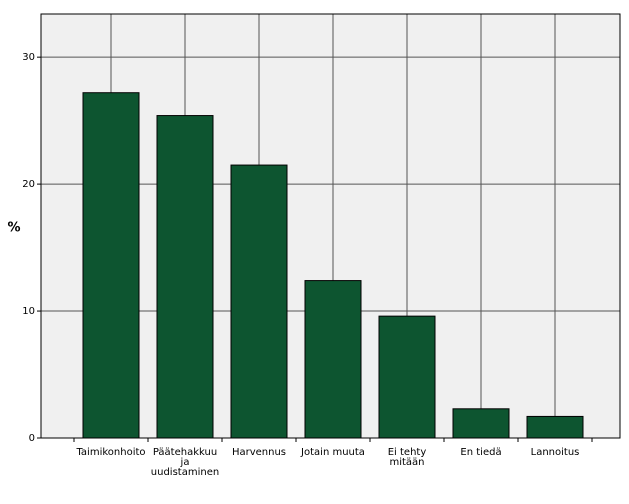 The height and width of the screenshot is (504, 629). I want to click on x-tick-label: Harvennus, so click(259, 452).